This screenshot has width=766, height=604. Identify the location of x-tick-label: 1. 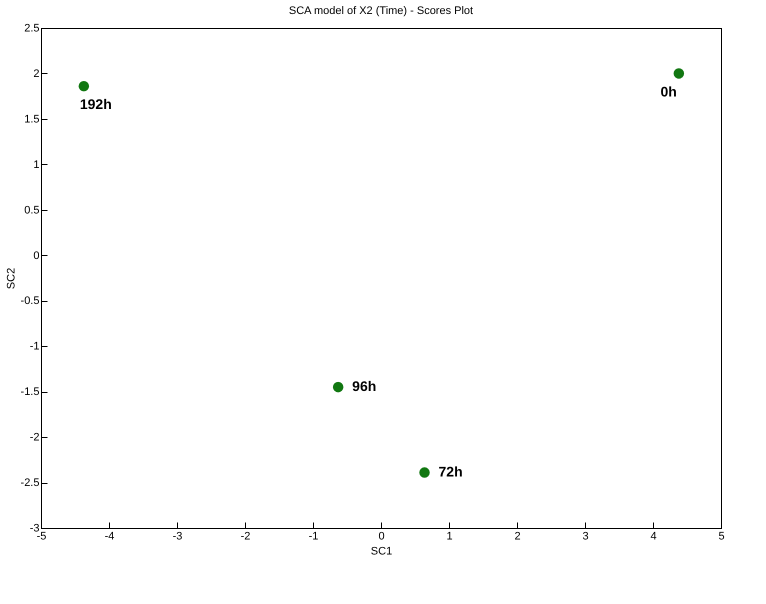
(449, 536).